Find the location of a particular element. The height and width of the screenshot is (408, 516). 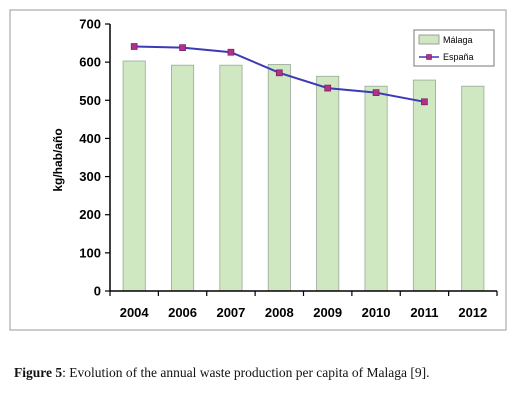

y-tick-label: 100 is located at coordinates (90, 252).